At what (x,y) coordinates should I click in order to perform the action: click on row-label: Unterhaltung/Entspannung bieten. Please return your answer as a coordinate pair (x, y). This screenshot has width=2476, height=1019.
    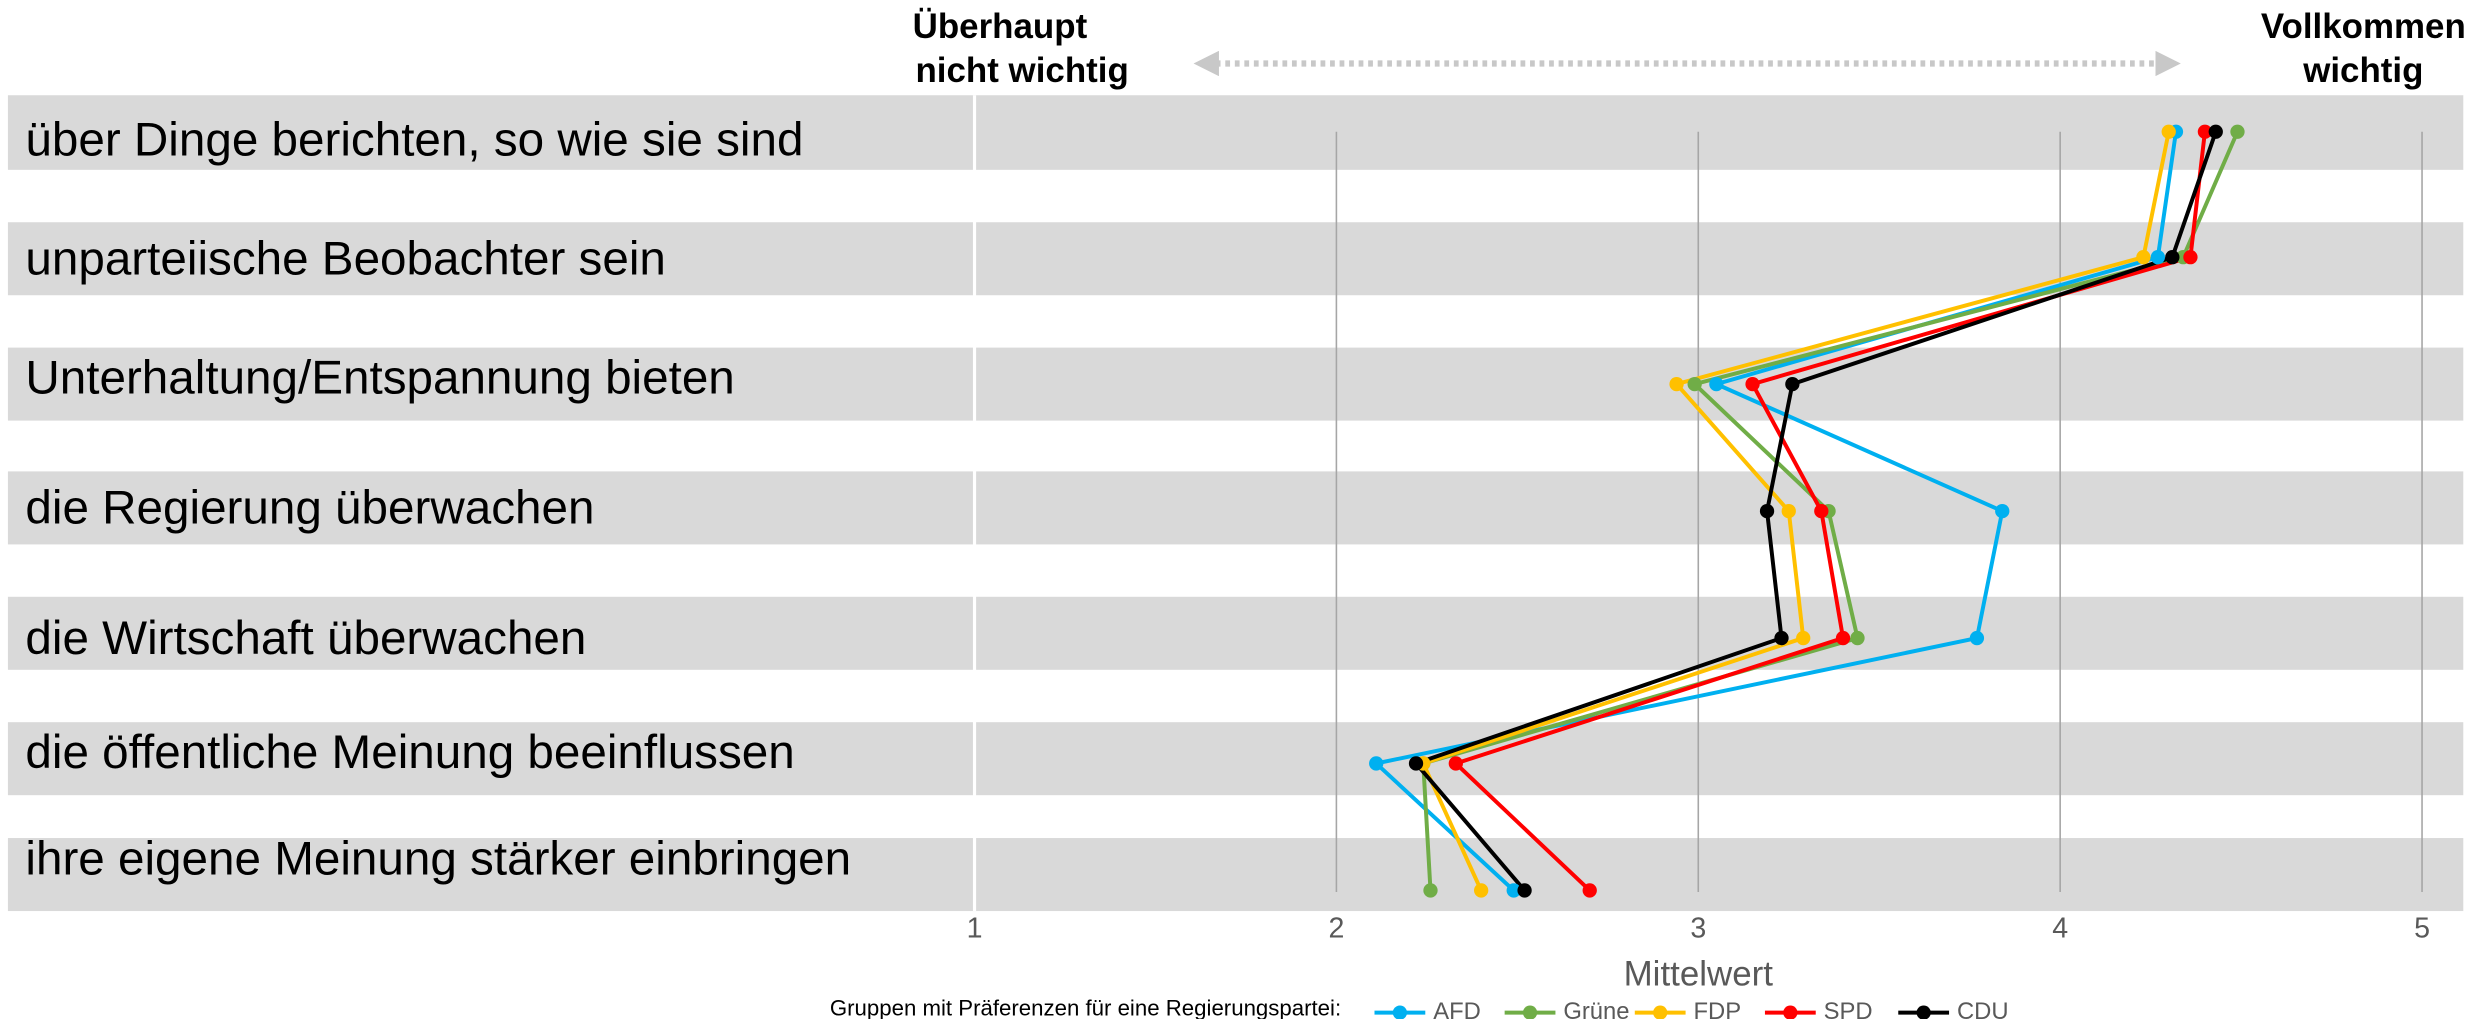
    Looking at the image, I should click on (379, 378).